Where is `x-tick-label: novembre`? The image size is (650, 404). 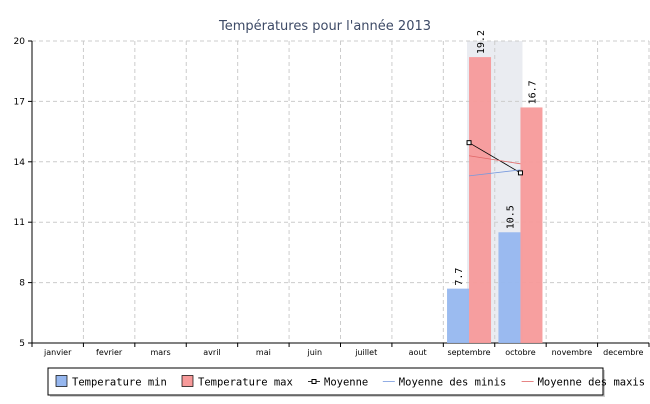
x-tick-label: novembre is located at coordinates (572, 352).